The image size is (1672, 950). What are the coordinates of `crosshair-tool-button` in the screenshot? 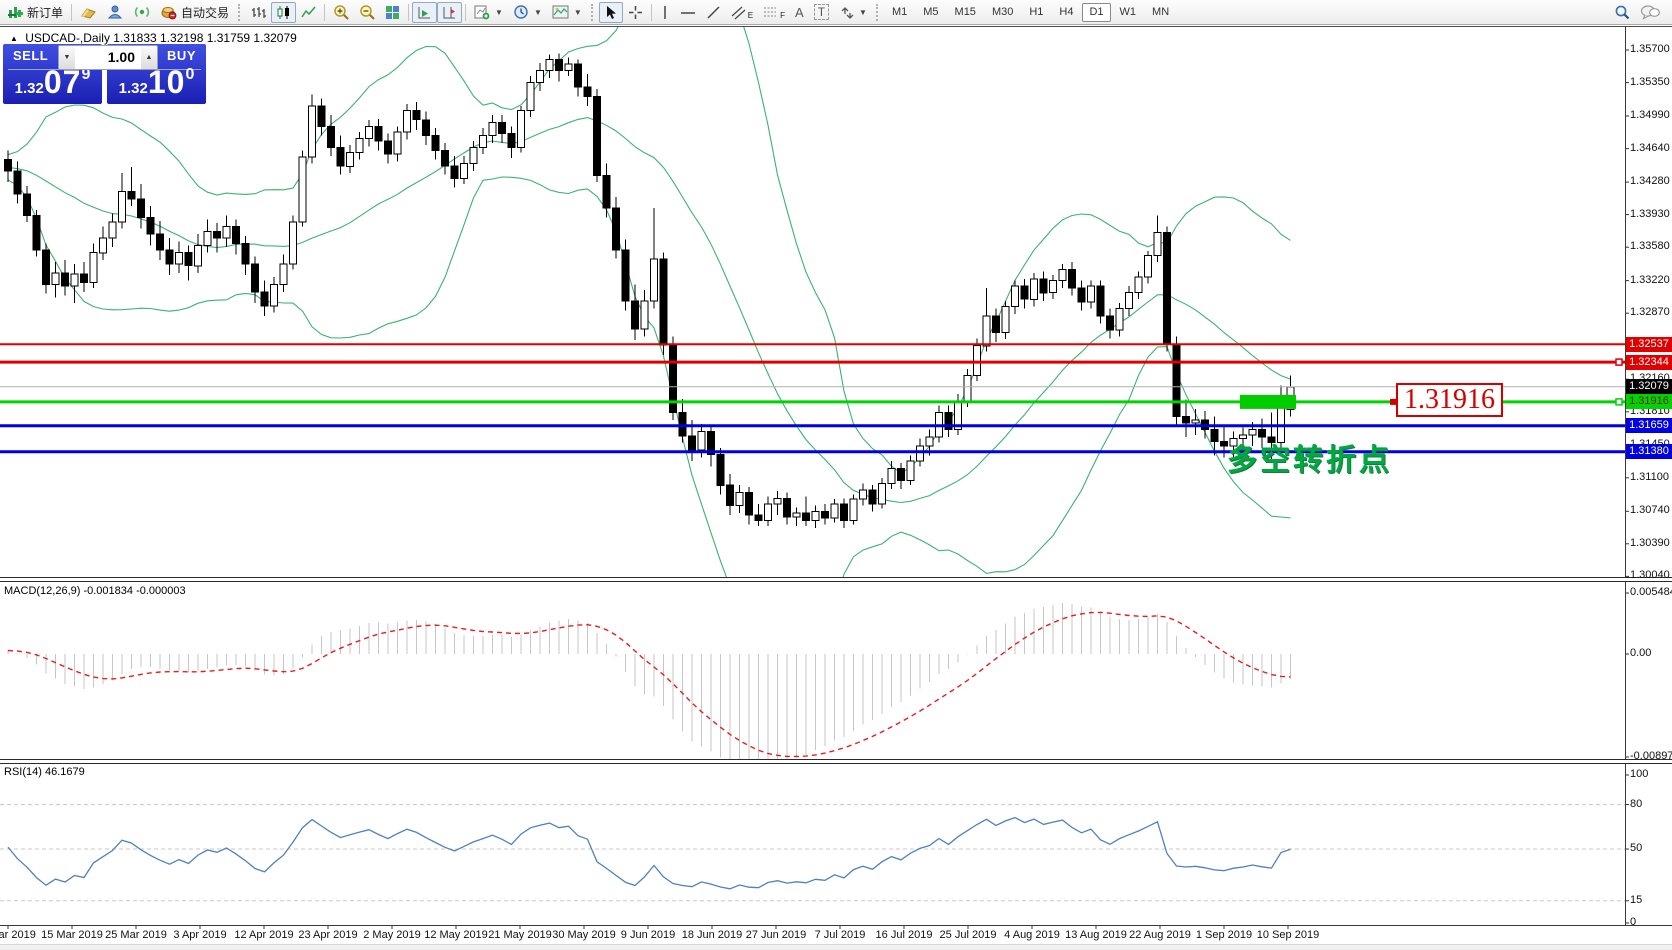 It's located at (635, 12).